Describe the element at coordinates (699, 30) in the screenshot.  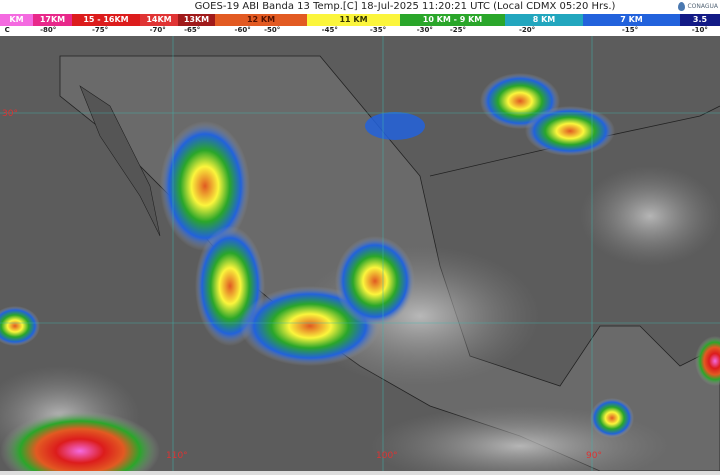
I see `temperature-label: -10°` at that location.